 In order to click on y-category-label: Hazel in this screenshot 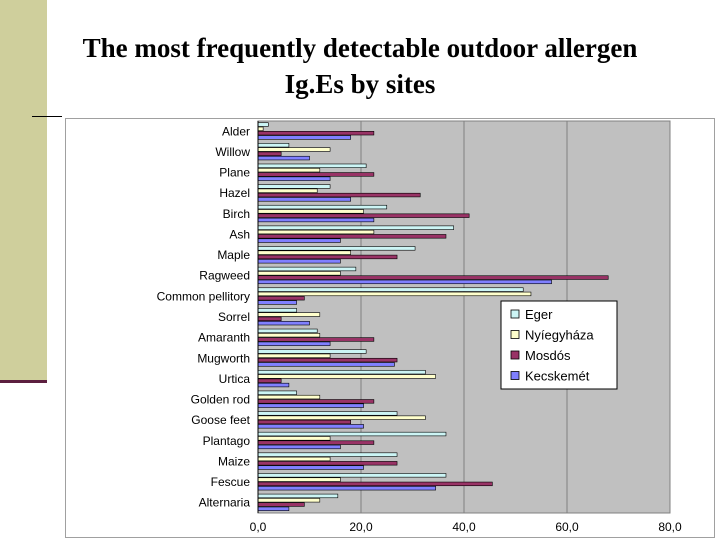, I will do `click(234, 193)`.